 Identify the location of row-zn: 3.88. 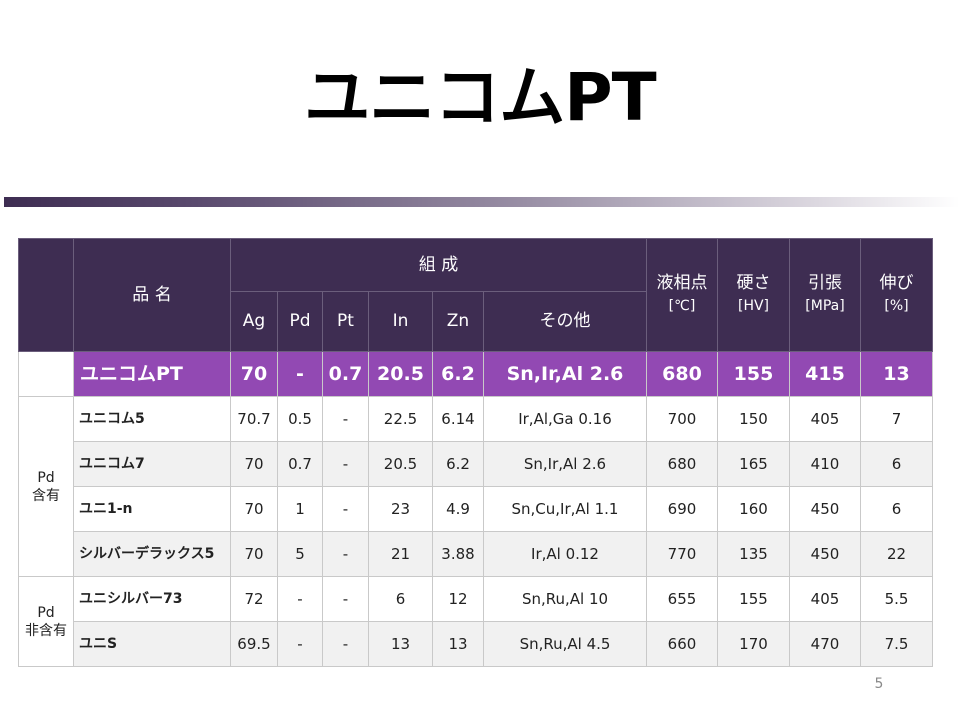
(458, 554).